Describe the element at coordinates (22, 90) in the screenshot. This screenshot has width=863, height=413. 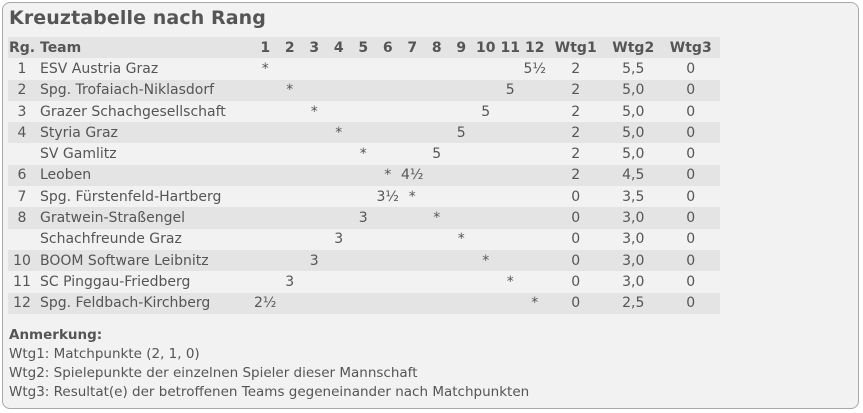
I see `rank-cell: 2` at that location.